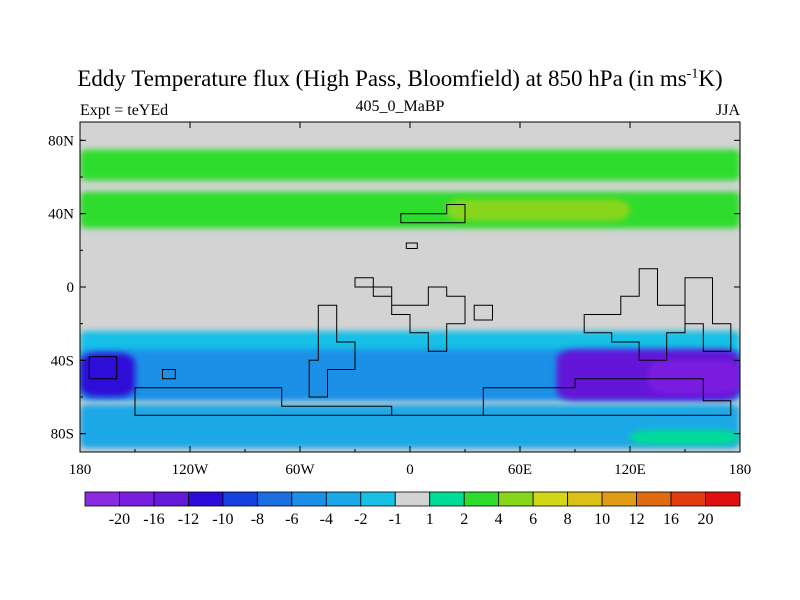 The width and height of the screenshot is (800, 600). Describe the element at coordinates (464, 519) in the screenshot. I see `colorbar-label: 2` at that location.